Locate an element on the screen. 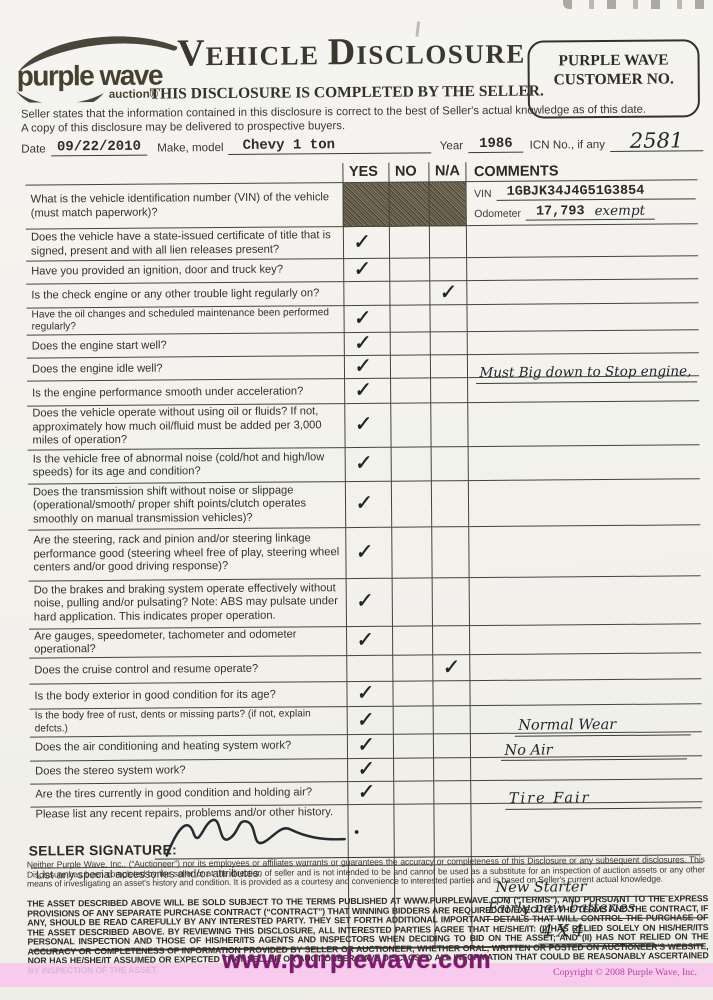 Image resolution: width=713 pixels, height=1000 pixels. question-cell: Does the engine start well? is located at coordinates (185, 345).